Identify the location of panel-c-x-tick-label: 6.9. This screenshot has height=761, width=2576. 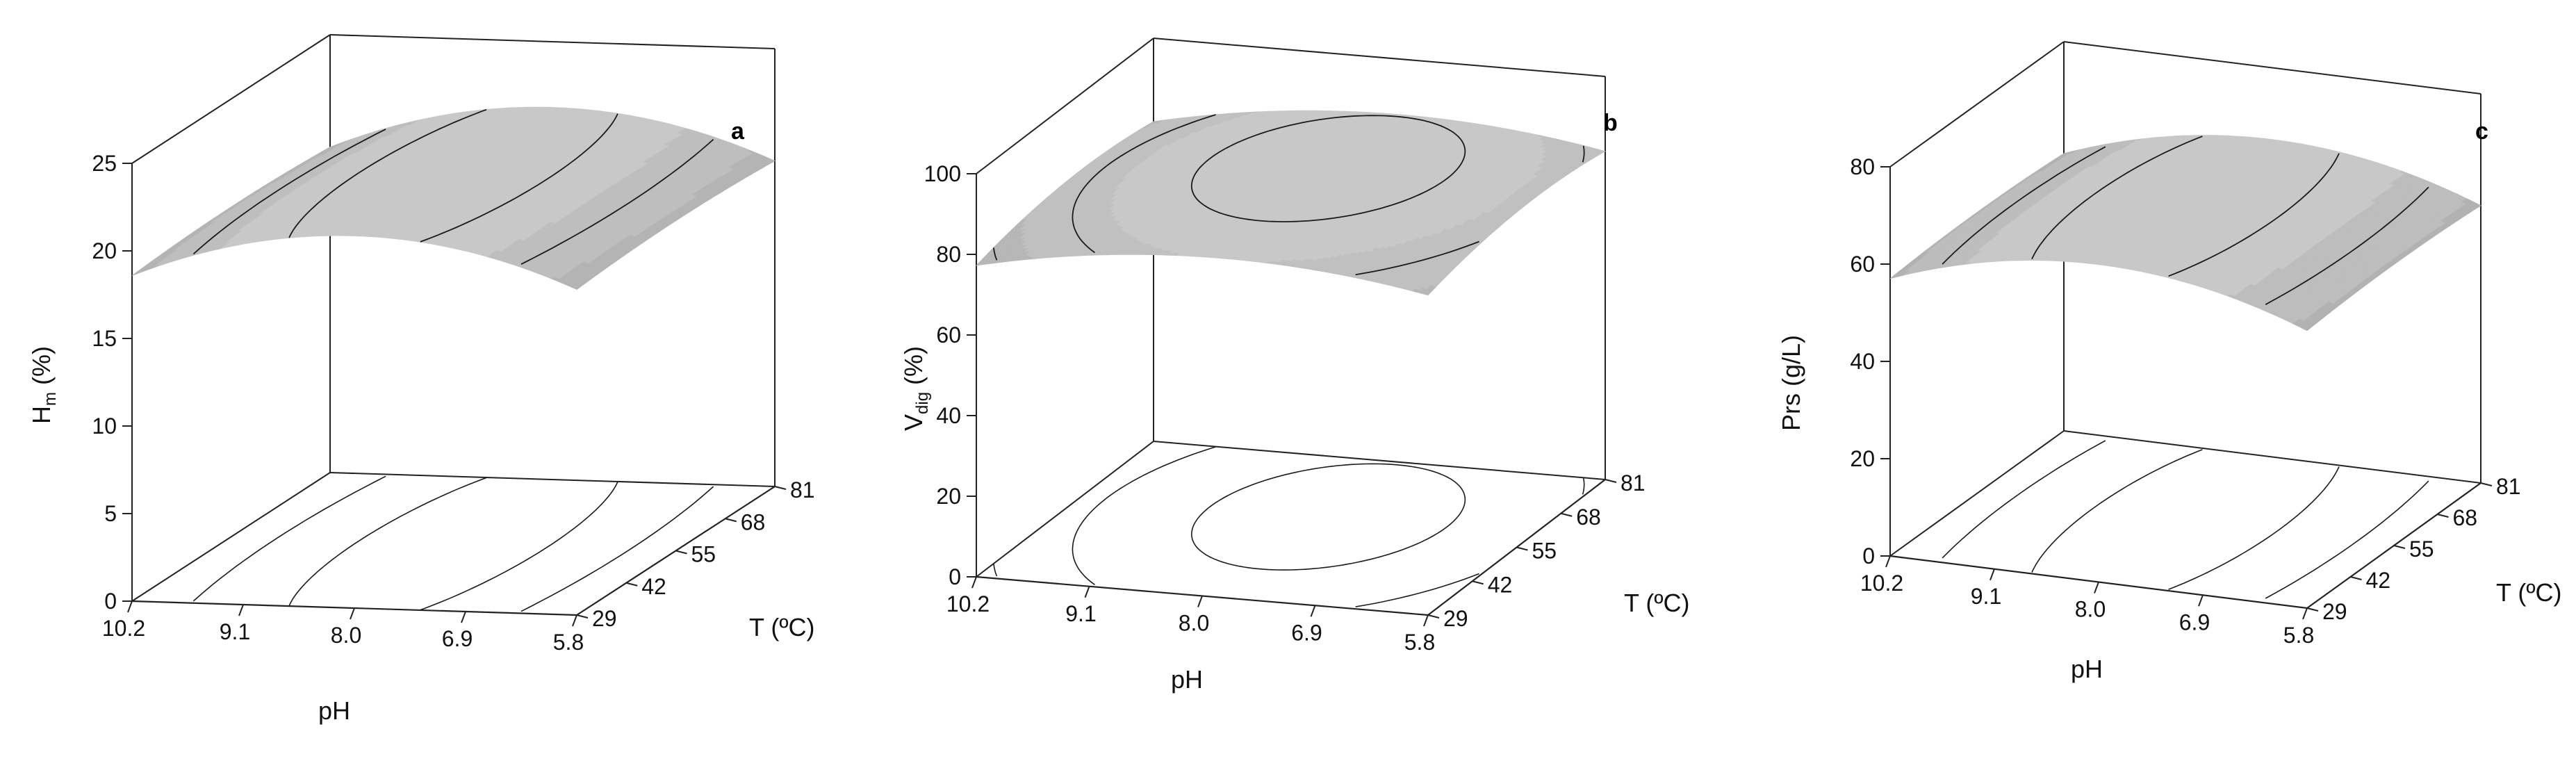
(2194, 622).